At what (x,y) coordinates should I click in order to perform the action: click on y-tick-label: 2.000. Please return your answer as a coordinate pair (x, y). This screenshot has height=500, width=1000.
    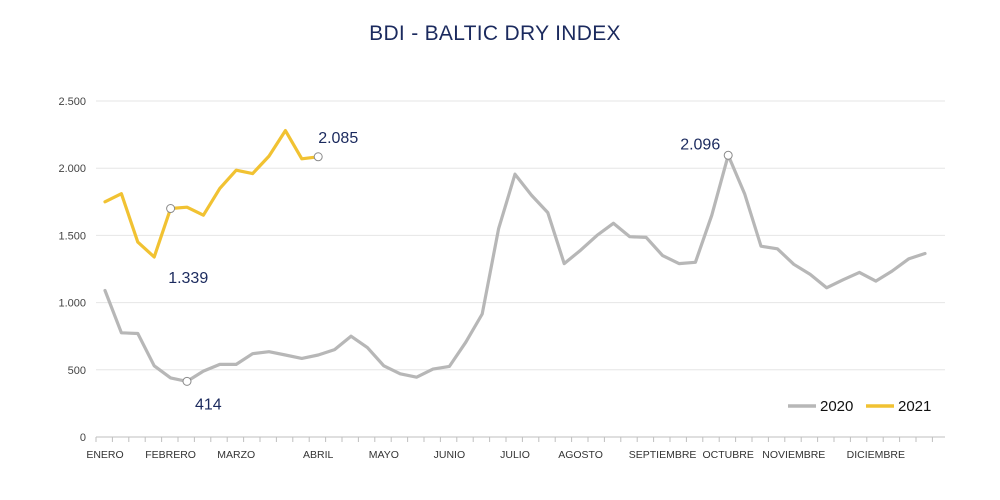
    Looking at the image, I should click on (72, 169).